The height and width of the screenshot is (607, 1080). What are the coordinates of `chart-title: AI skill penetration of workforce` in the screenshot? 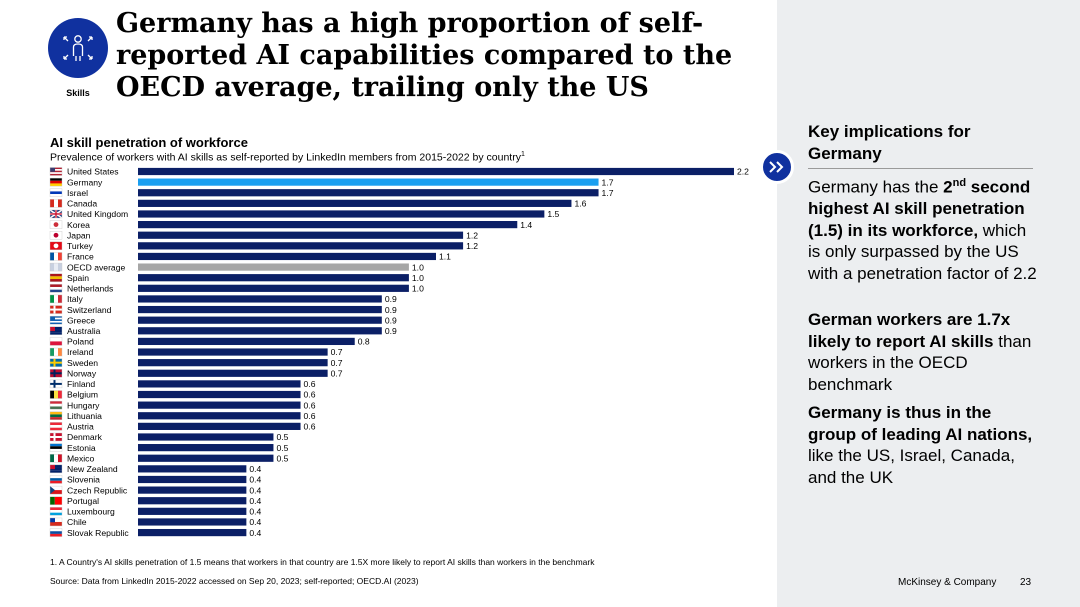 It's located at (149, 142).